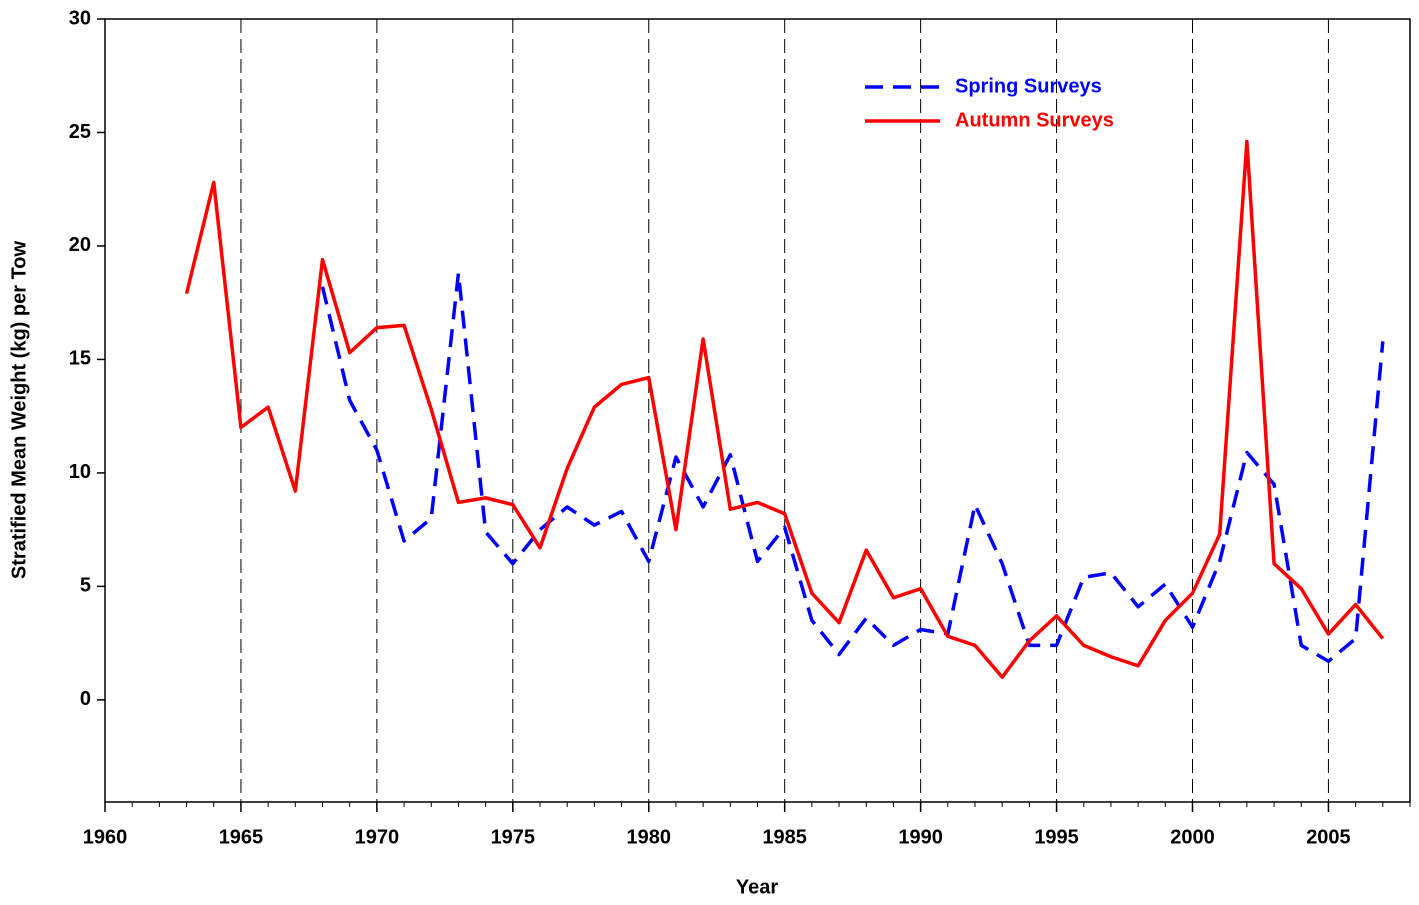  Describe the element at coordinates (80, 18) in the screenshot. I see `y-tick-label: 30` at that location.